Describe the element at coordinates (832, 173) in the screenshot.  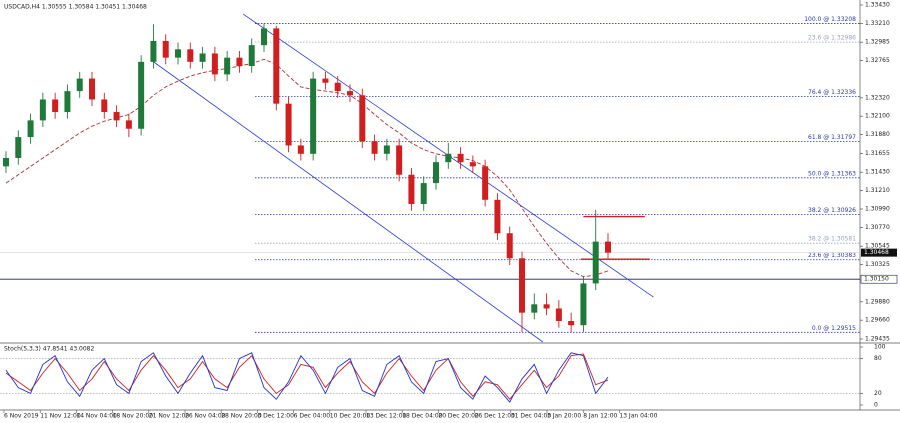
I see `fib-label: 50.0 @ 1.31363` at that location.